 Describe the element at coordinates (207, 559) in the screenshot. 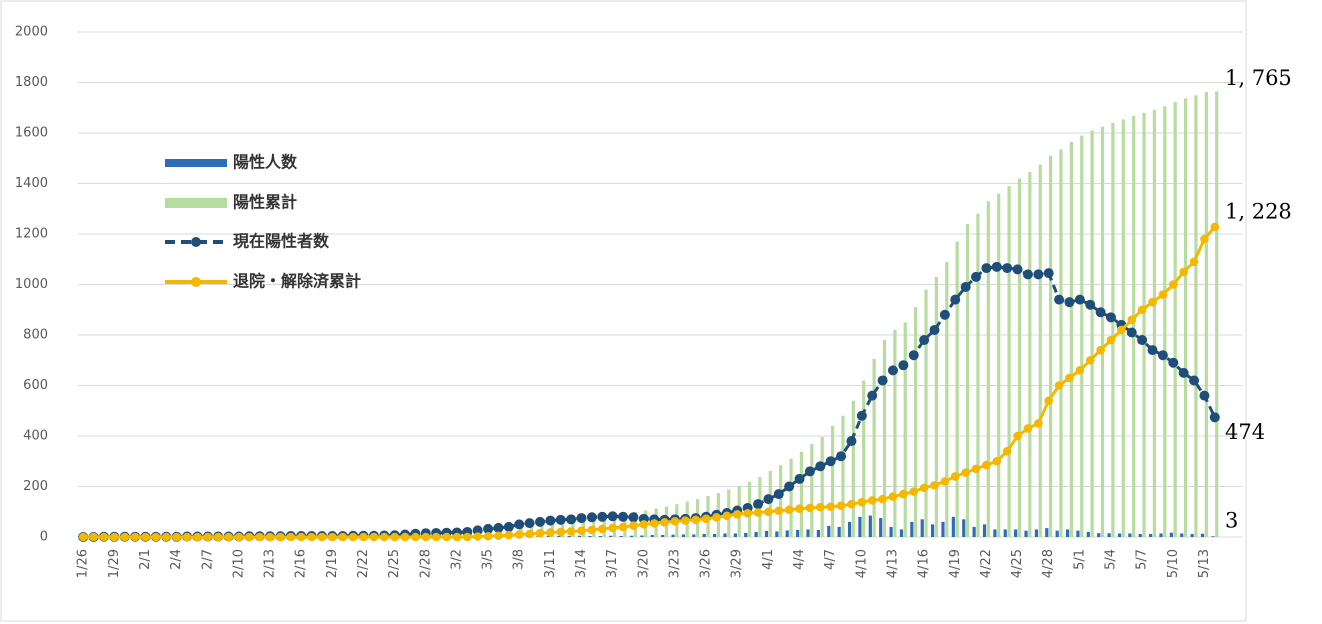

I see `x-tick-label: 2/7` at that location.